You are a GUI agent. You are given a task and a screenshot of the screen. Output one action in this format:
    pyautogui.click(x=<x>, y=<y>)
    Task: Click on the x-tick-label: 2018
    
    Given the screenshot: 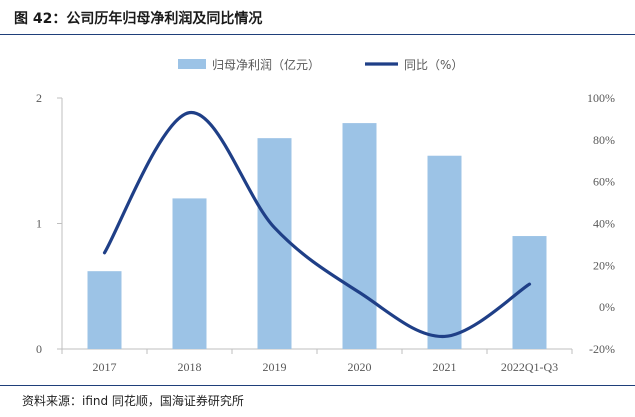 What is the action you would take?
    pyautogui.click(x=190, y=367)
    